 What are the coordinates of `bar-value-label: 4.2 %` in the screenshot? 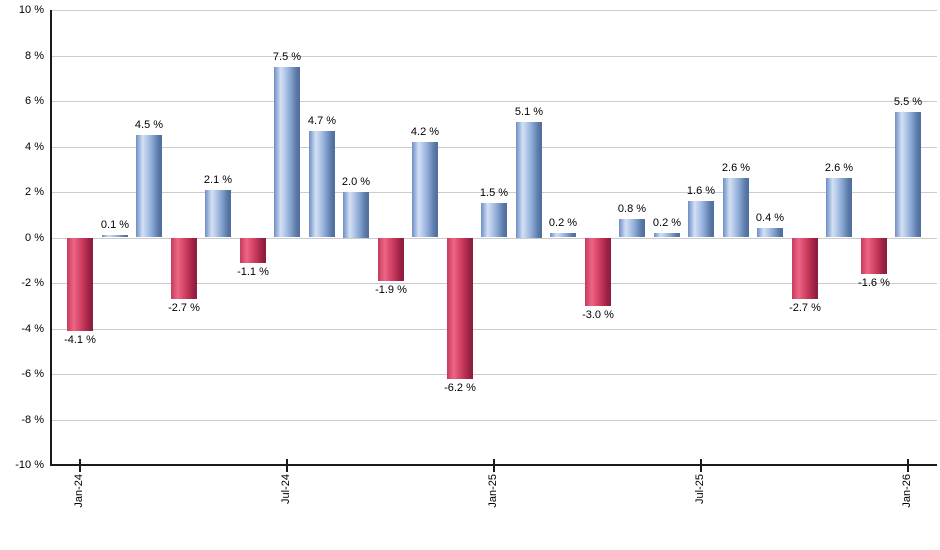 It's located at (425, 131).